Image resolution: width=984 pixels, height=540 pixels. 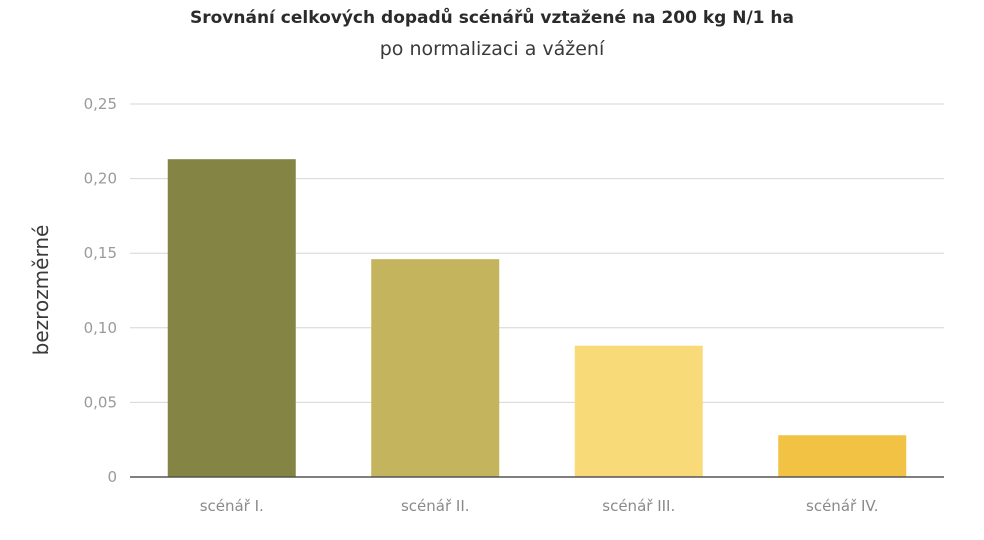 What do you see at coordinates (100, 328) in the screenshot?
I see `y-tick-label: 0,10` at bounding box center [100, 328].